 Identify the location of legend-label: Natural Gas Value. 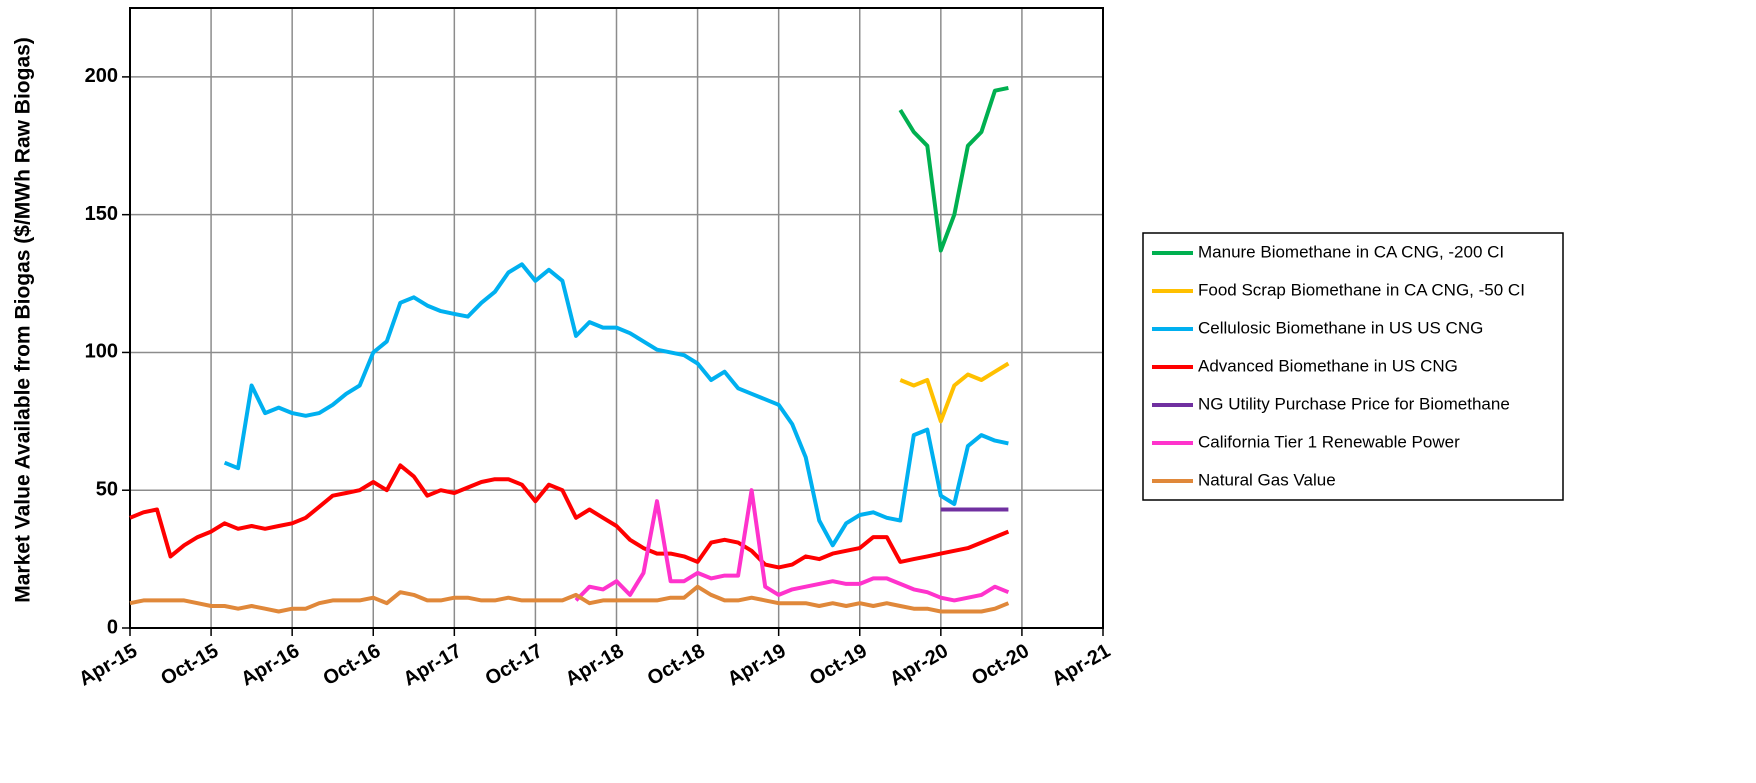
(1267, 479).